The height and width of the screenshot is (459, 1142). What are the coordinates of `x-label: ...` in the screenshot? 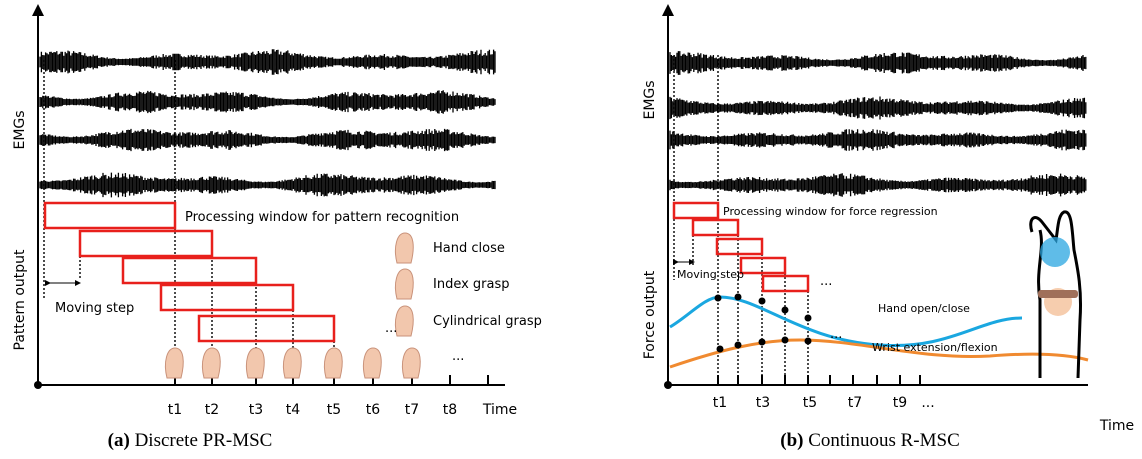 It's located at (927, 403).